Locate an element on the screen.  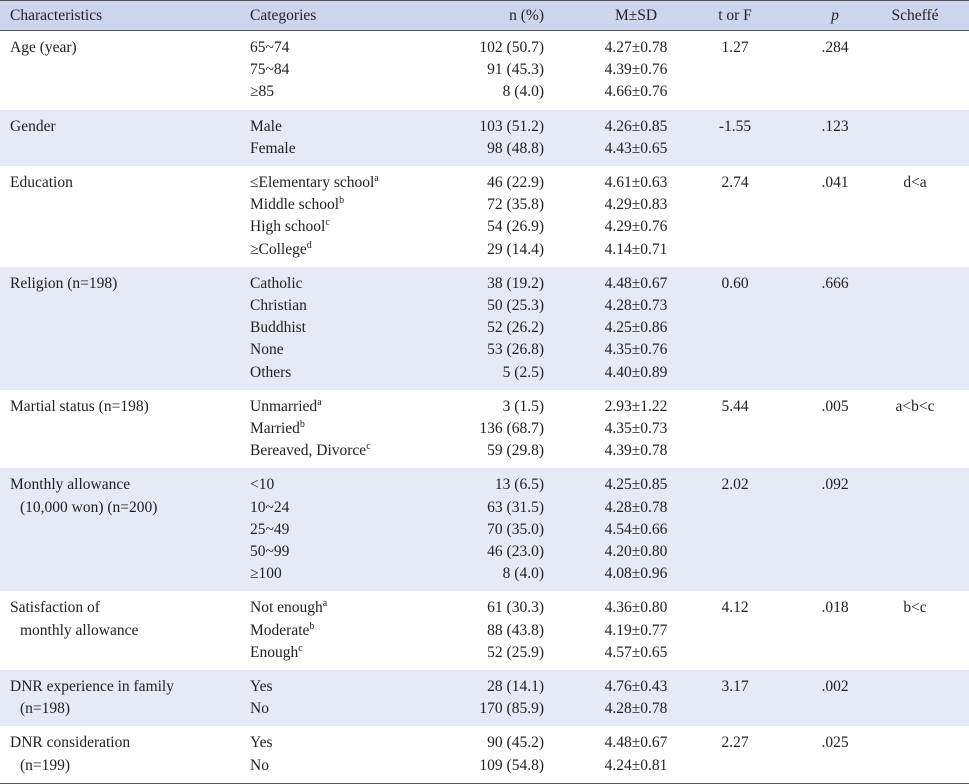
category-label: ≥100 is located at coordinates (266, 574).